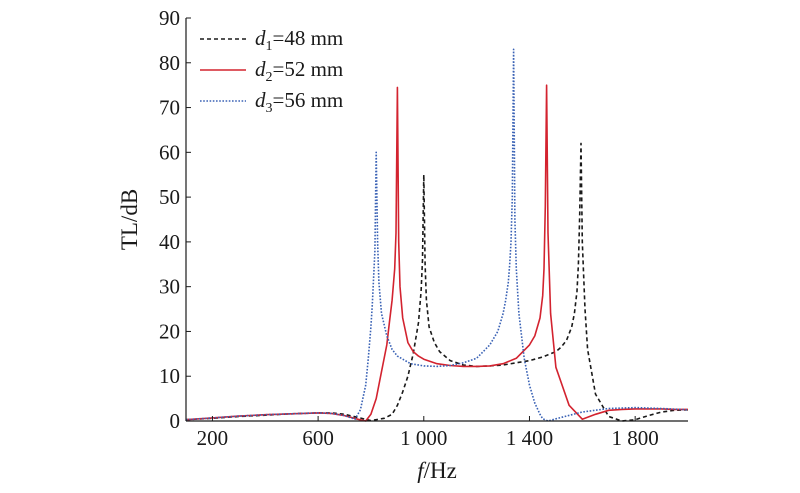 The height and width of the screenshot is (493, 800). I want to click on y-tick-label: 40, so click(169, 242).